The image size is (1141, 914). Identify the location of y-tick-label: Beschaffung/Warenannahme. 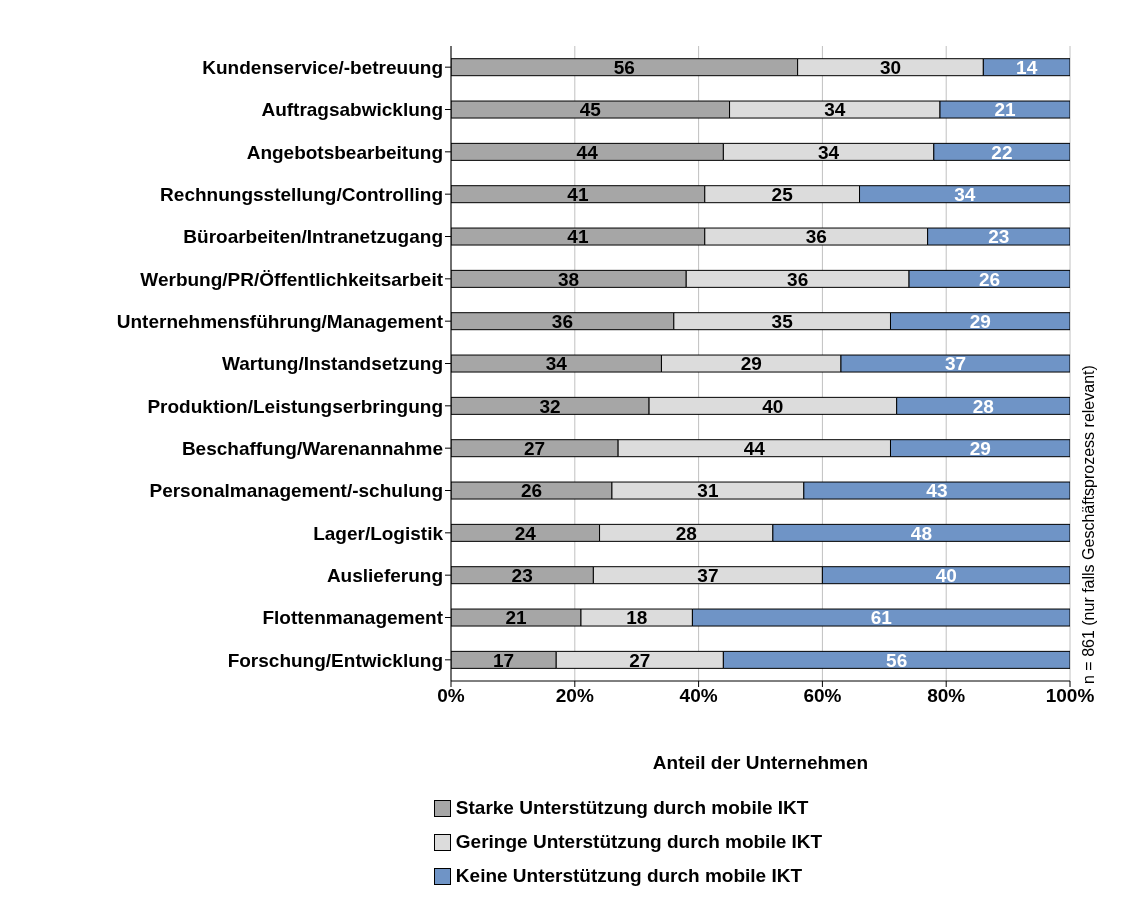
(312, 448).